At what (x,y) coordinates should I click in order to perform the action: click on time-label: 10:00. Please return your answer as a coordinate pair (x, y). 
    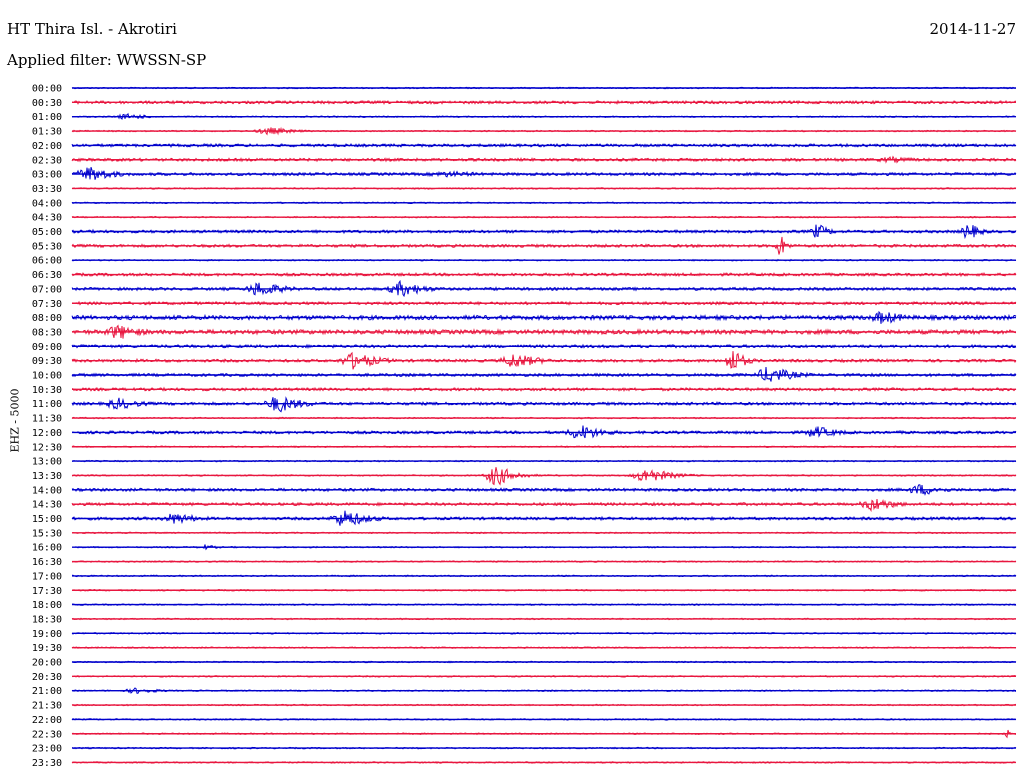
    Looking at the image, I should click on (47, 376).